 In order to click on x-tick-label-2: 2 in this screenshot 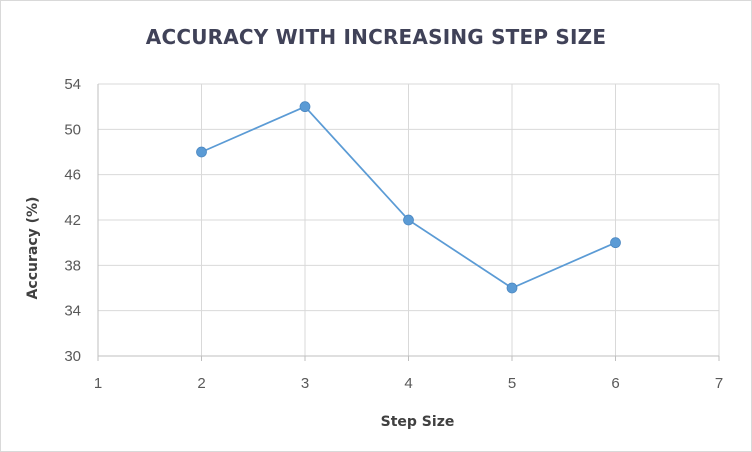, I will do `click(201, 383)`.